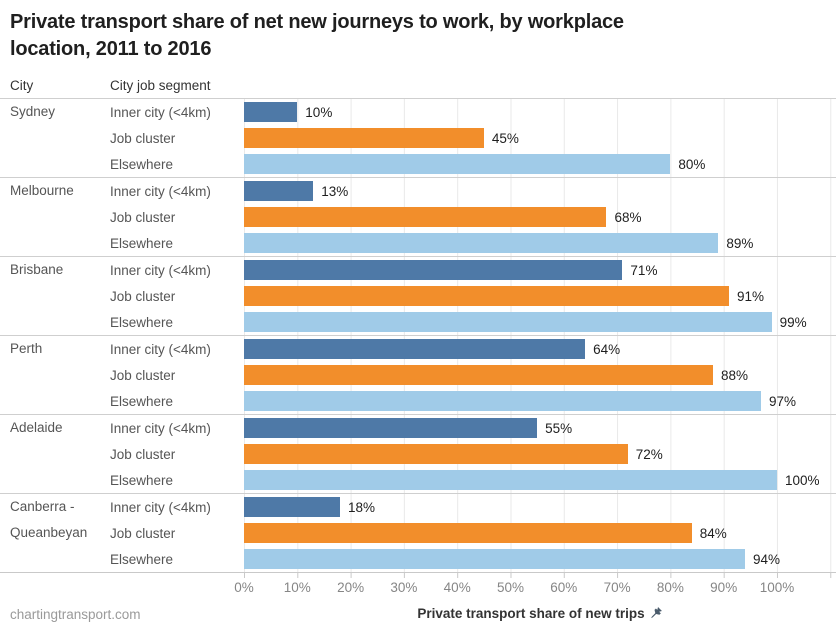 The width and height of the screenshot is (836, 632). Describe the element at coordinates (36, 427) in the screenshot. I see `city-label: Adelaide` at that location.